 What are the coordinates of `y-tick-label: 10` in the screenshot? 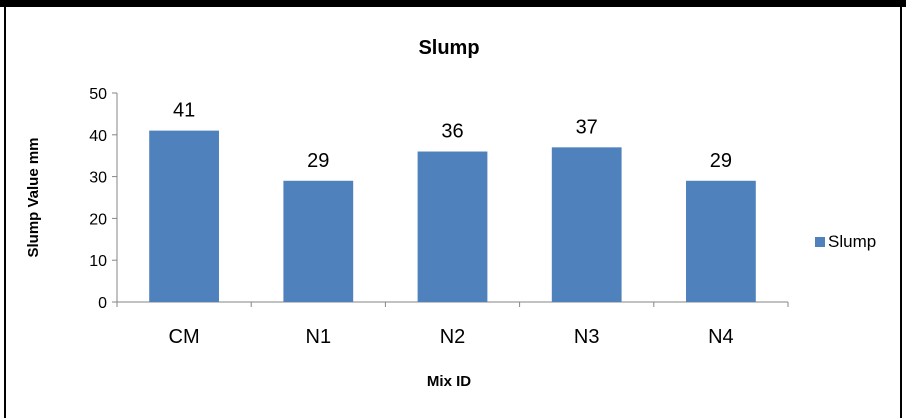 It's located at (98, 261).